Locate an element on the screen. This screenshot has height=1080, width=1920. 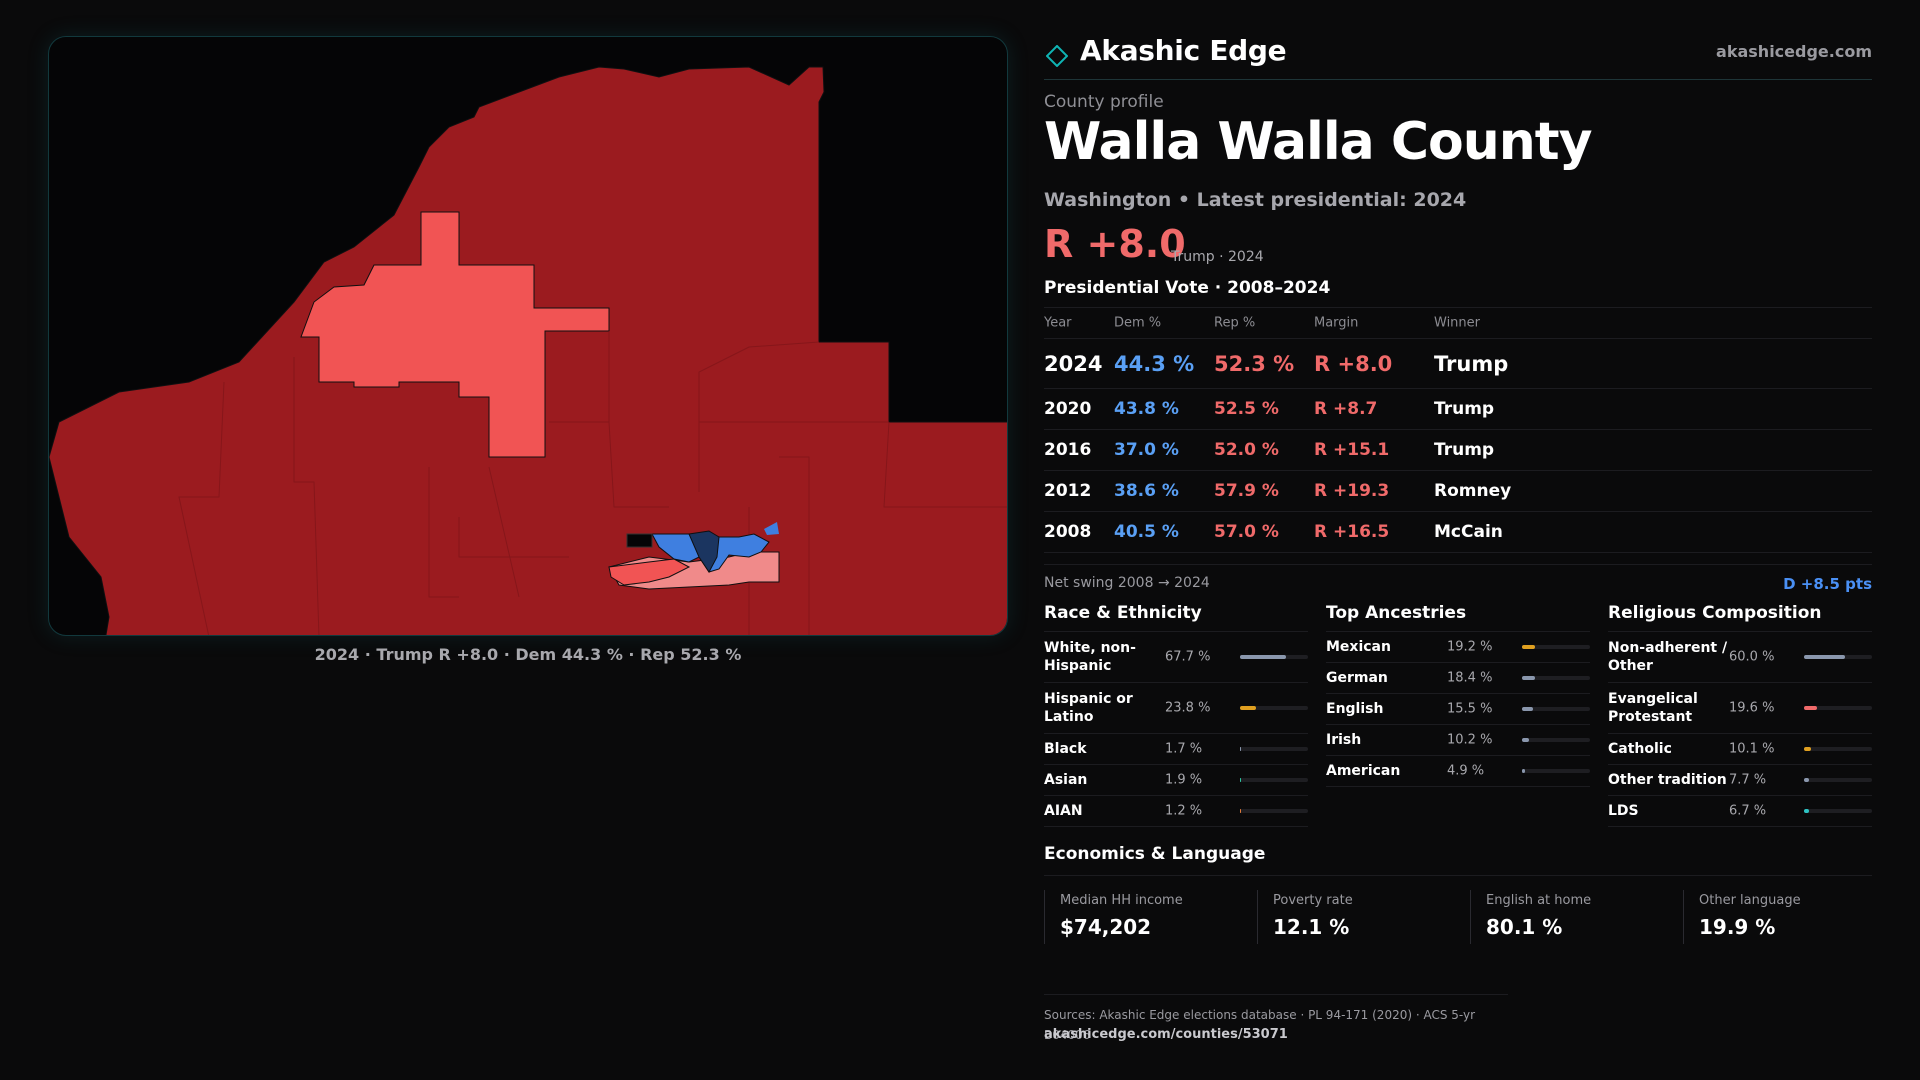
stat-row: Hispanic or Latino 23.8 % is located at coordinates (1176, 708).